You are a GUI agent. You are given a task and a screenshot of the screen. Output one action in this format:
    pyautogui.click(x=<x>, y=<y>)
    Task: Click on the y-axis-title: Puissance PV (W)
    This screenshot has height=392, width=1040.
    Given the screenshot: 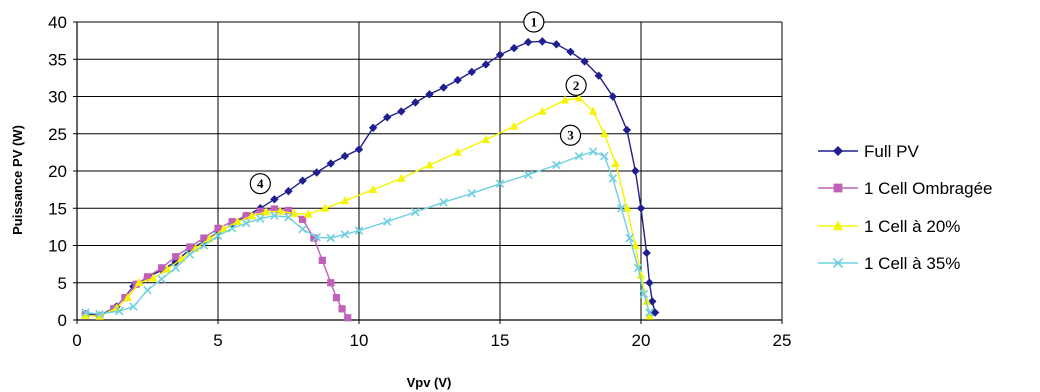 What is the action you would take?
    pyautogui.click(x=17, y=180)
    